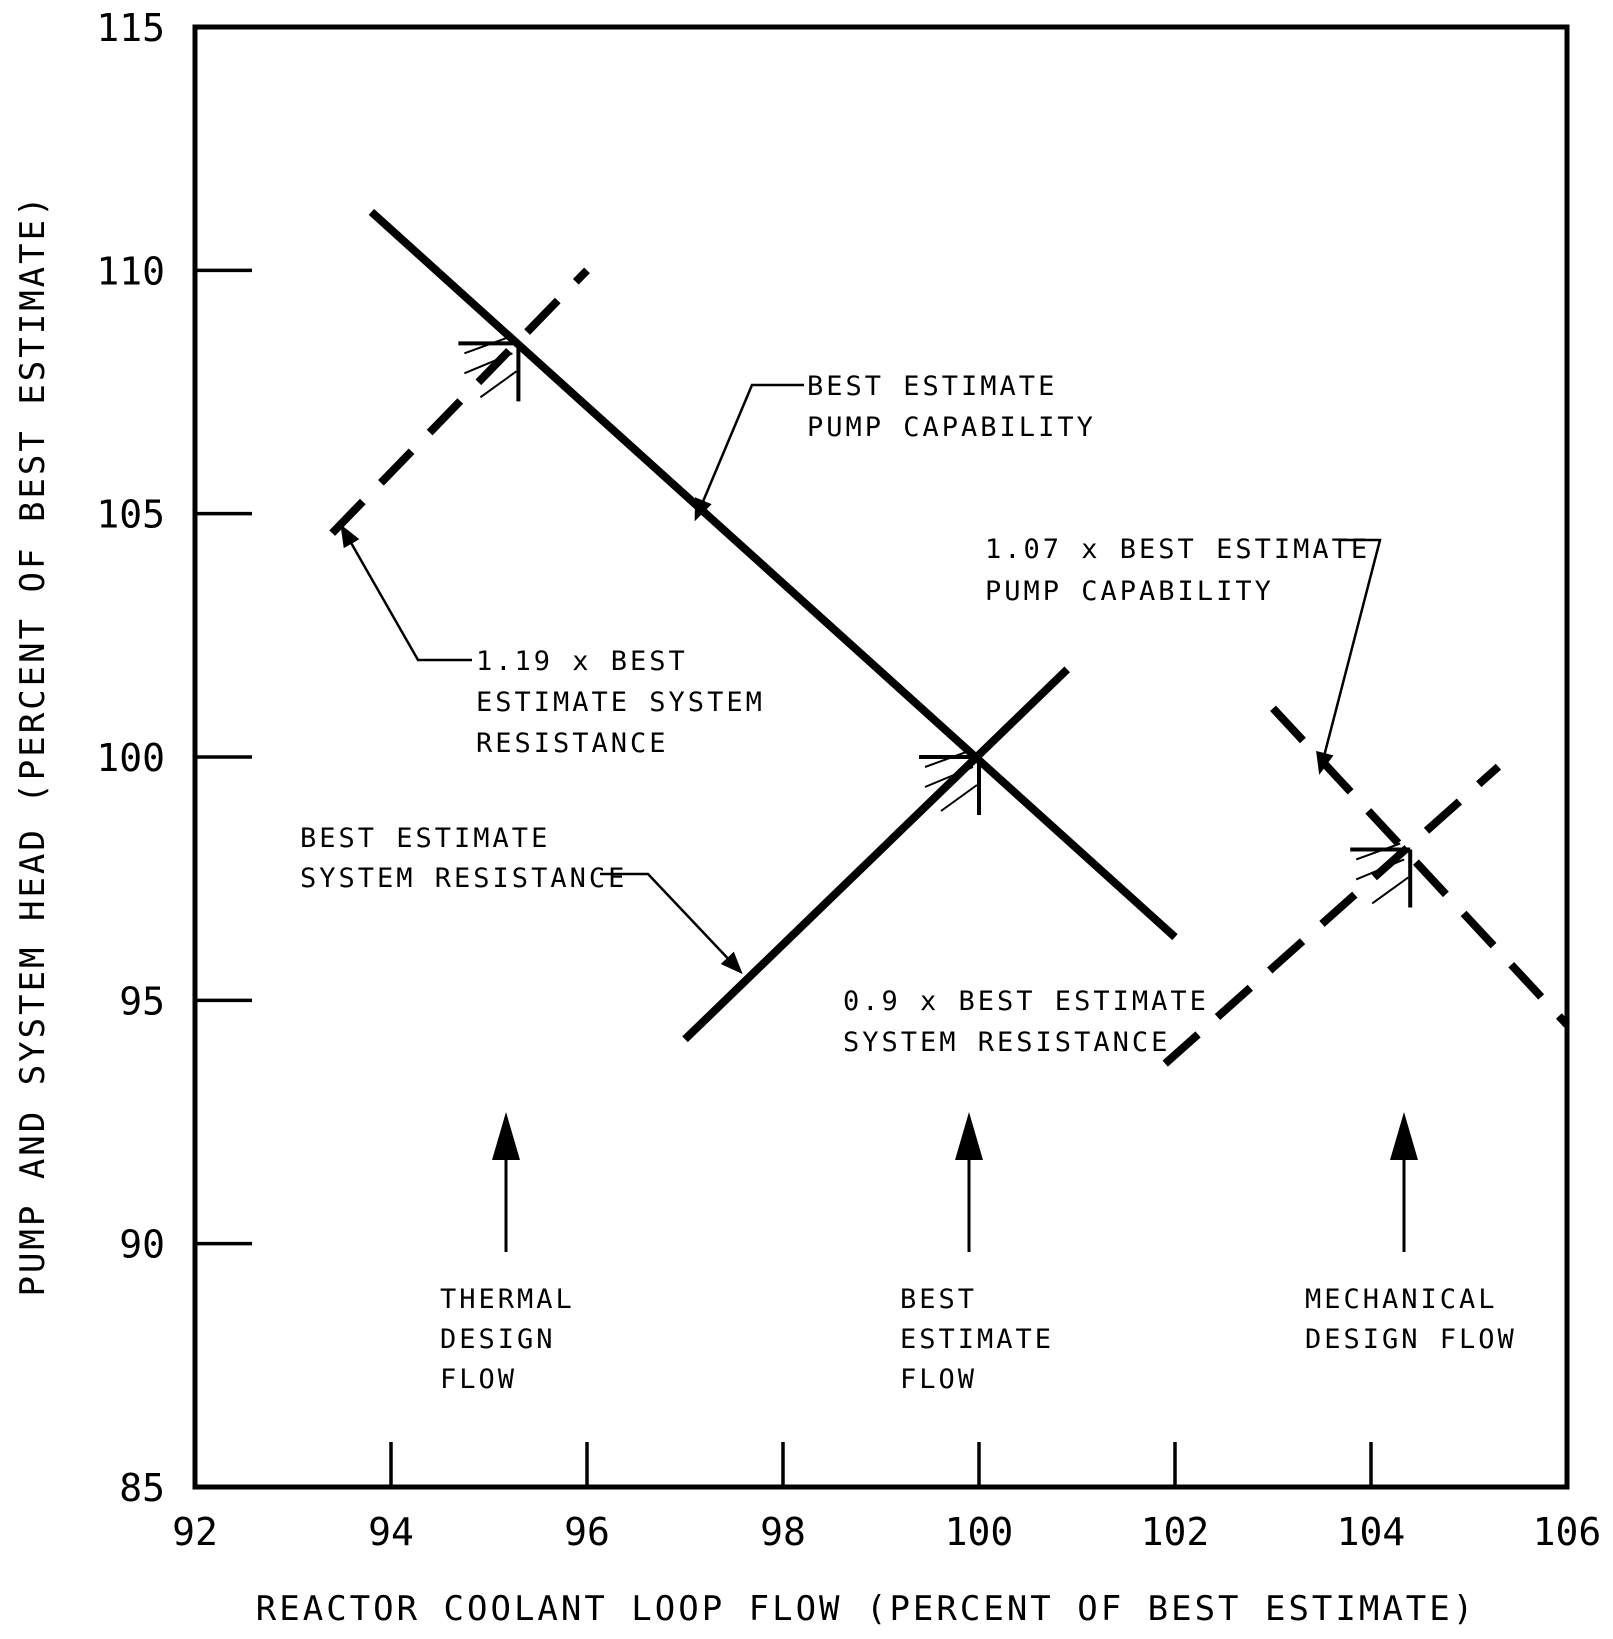 Image resolution: width=1613 pixels, height=1639 pixels. Describe the element at coordinates (1404, 1136) in the screenshot. I see `mech-arrowhead` at that location.